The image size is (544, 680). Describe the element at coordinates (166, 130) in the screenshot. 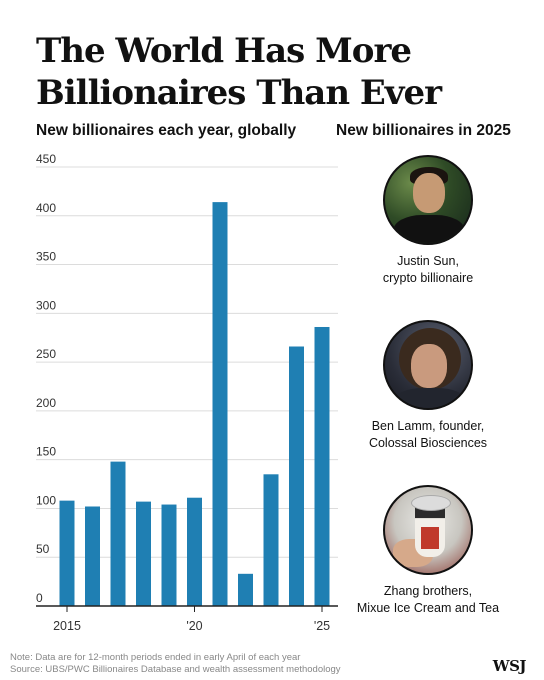

I see `chart-subtitle: New billionaires each year, globally` at that location.